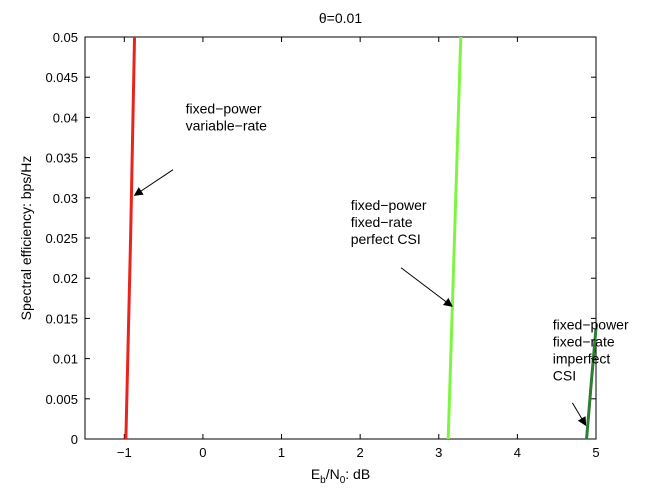 The image size is (657, 494). Describe the element at coordinates (61, 238) in the screenshot. I see `y-tick-label: 0.025` at that location.